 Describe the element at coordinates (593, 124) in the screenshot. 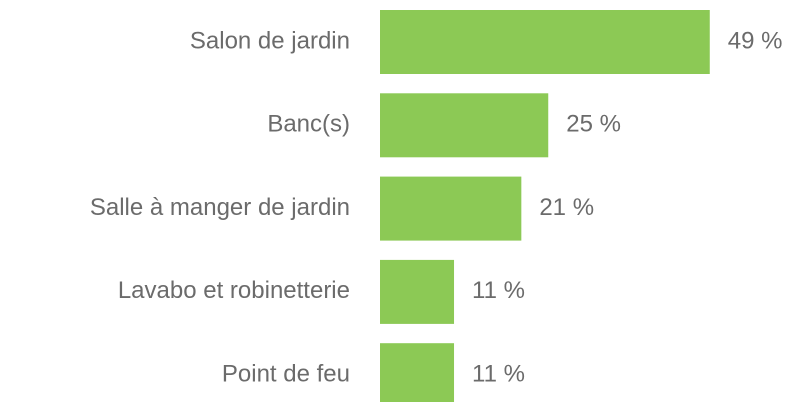

I see `value-label: 25 %` at that location.